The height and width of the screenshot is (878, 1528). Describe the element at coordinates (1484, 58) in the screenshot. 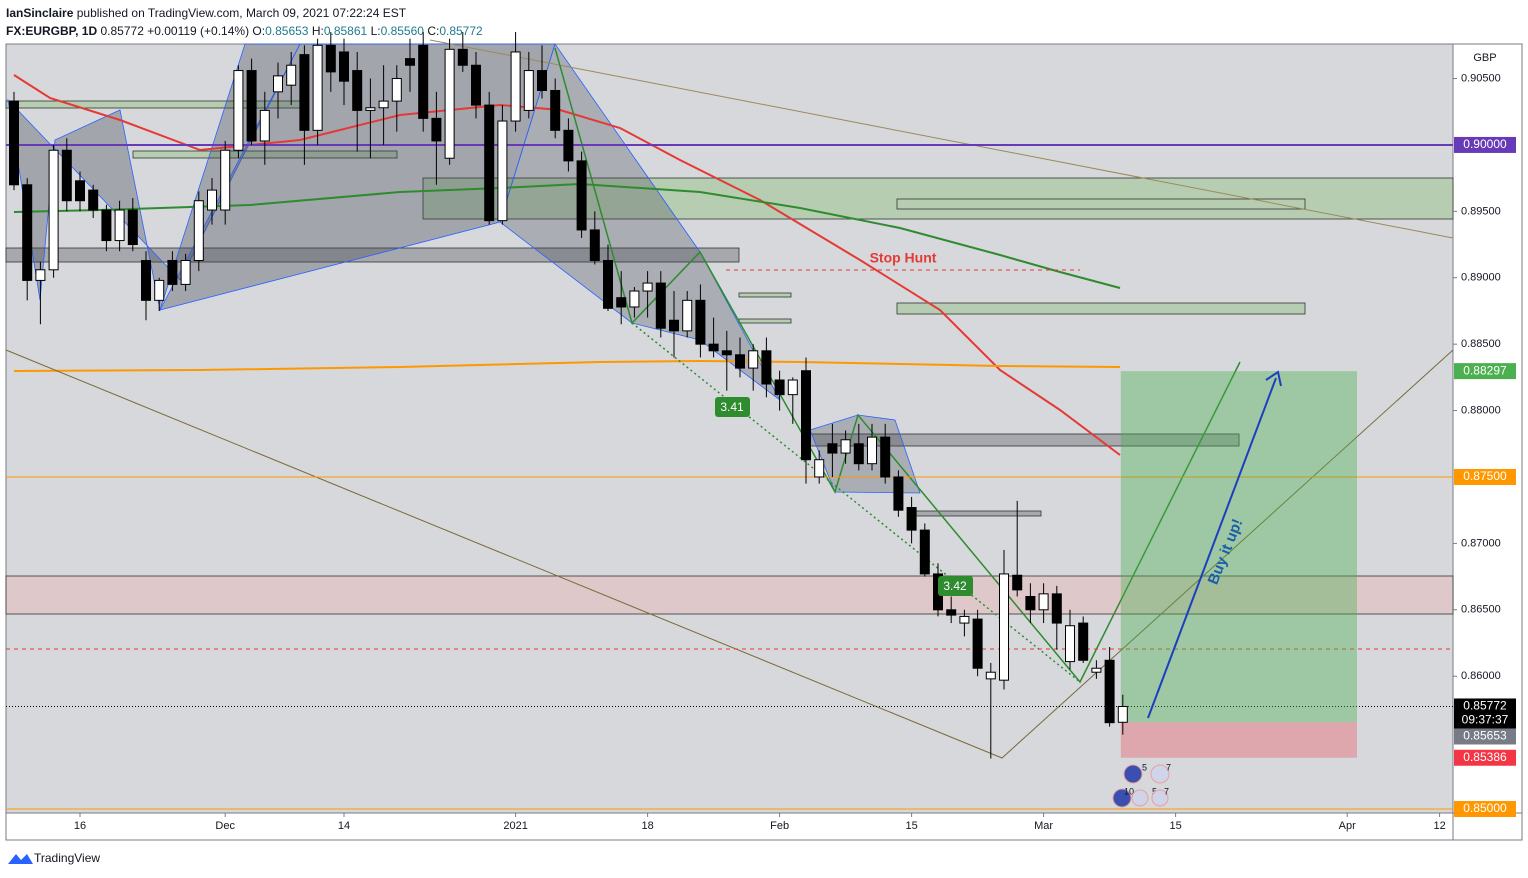

I see `currency: GBP` at that location.